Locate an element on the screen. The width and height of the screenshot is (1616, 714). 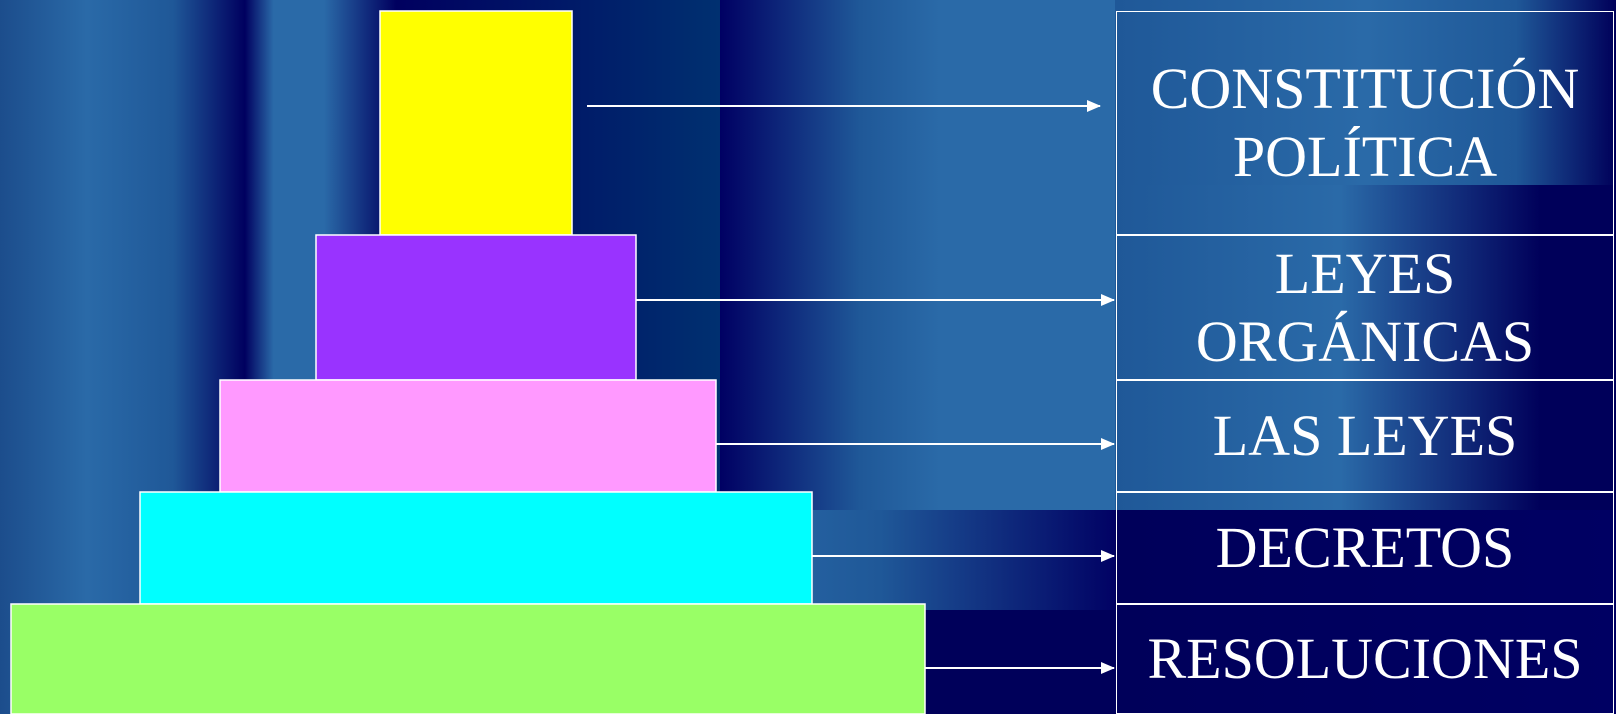
level-label-box-3: LAS LEYES is located at coordinates (1365, 436).